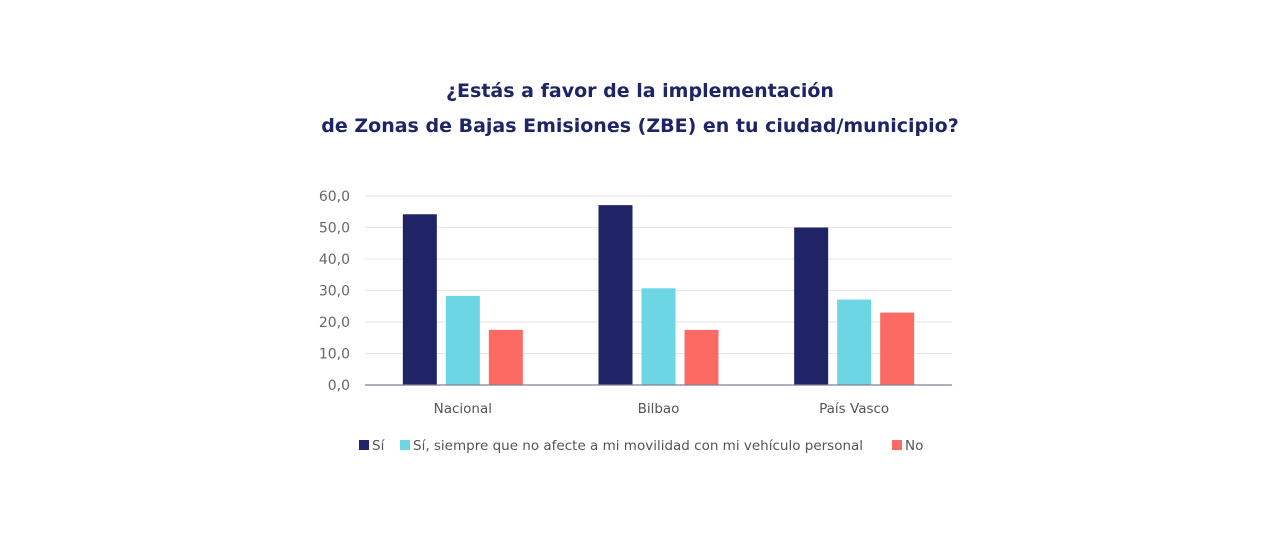  I want to click on y-tick-label: 40,0, so click(334, 260).